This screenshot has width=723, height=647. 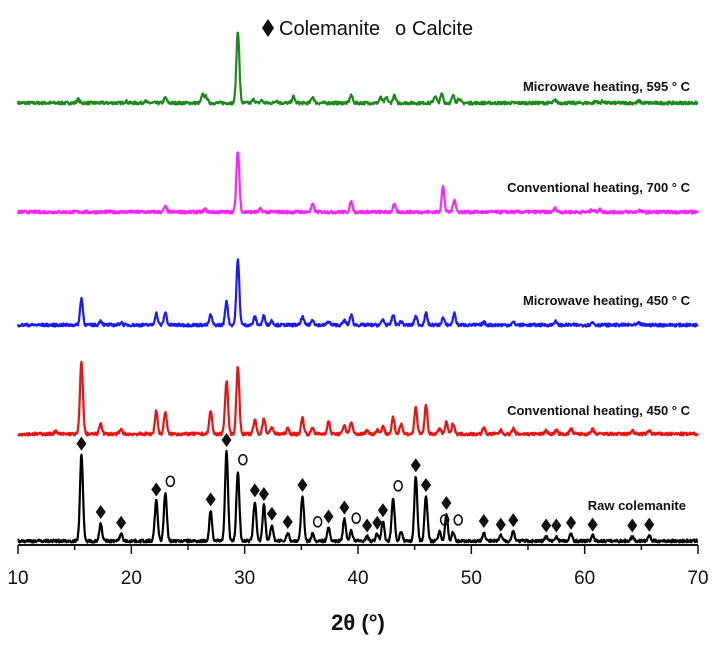 I want to click on legend: Colemanite o Calcite, so click(x=367, y=29).